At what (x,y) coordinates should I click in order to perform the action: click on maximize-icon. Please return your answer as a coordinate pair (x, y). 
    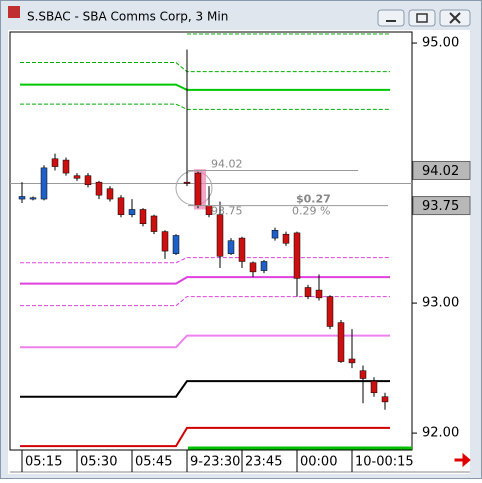
    Looking at the image, I should click on (422, 18).